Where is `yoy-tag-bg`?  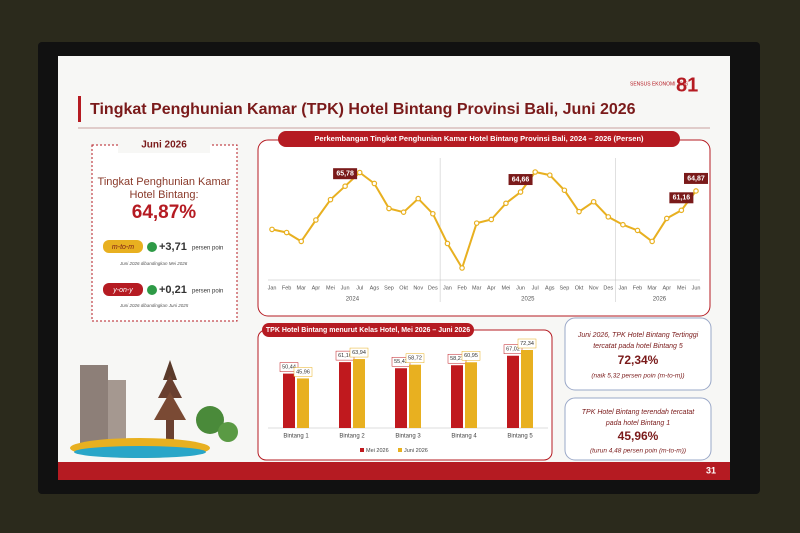
yoy-tag-bg is located at coordinates (123, 289).